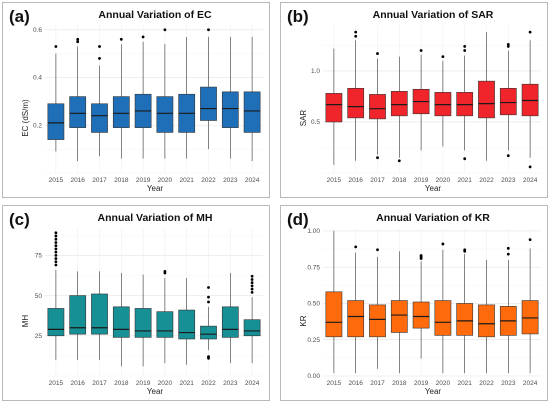  Describe the element at coordinates (155, 15) in the screenshot. I see `chart-title: Annual Variation of EC` at that location.